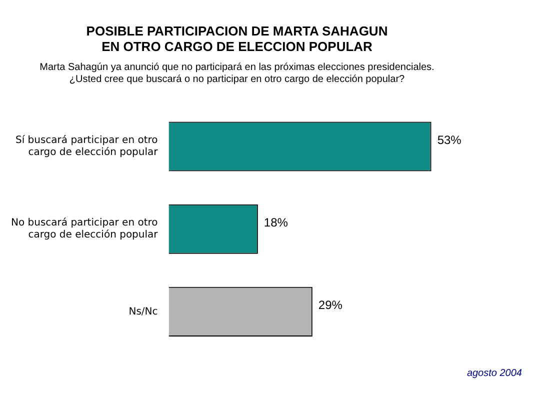  Describe the element at coordinates (143, 312) in the screenshot. I see `y-tick-label: Ns/Nc` at that location.